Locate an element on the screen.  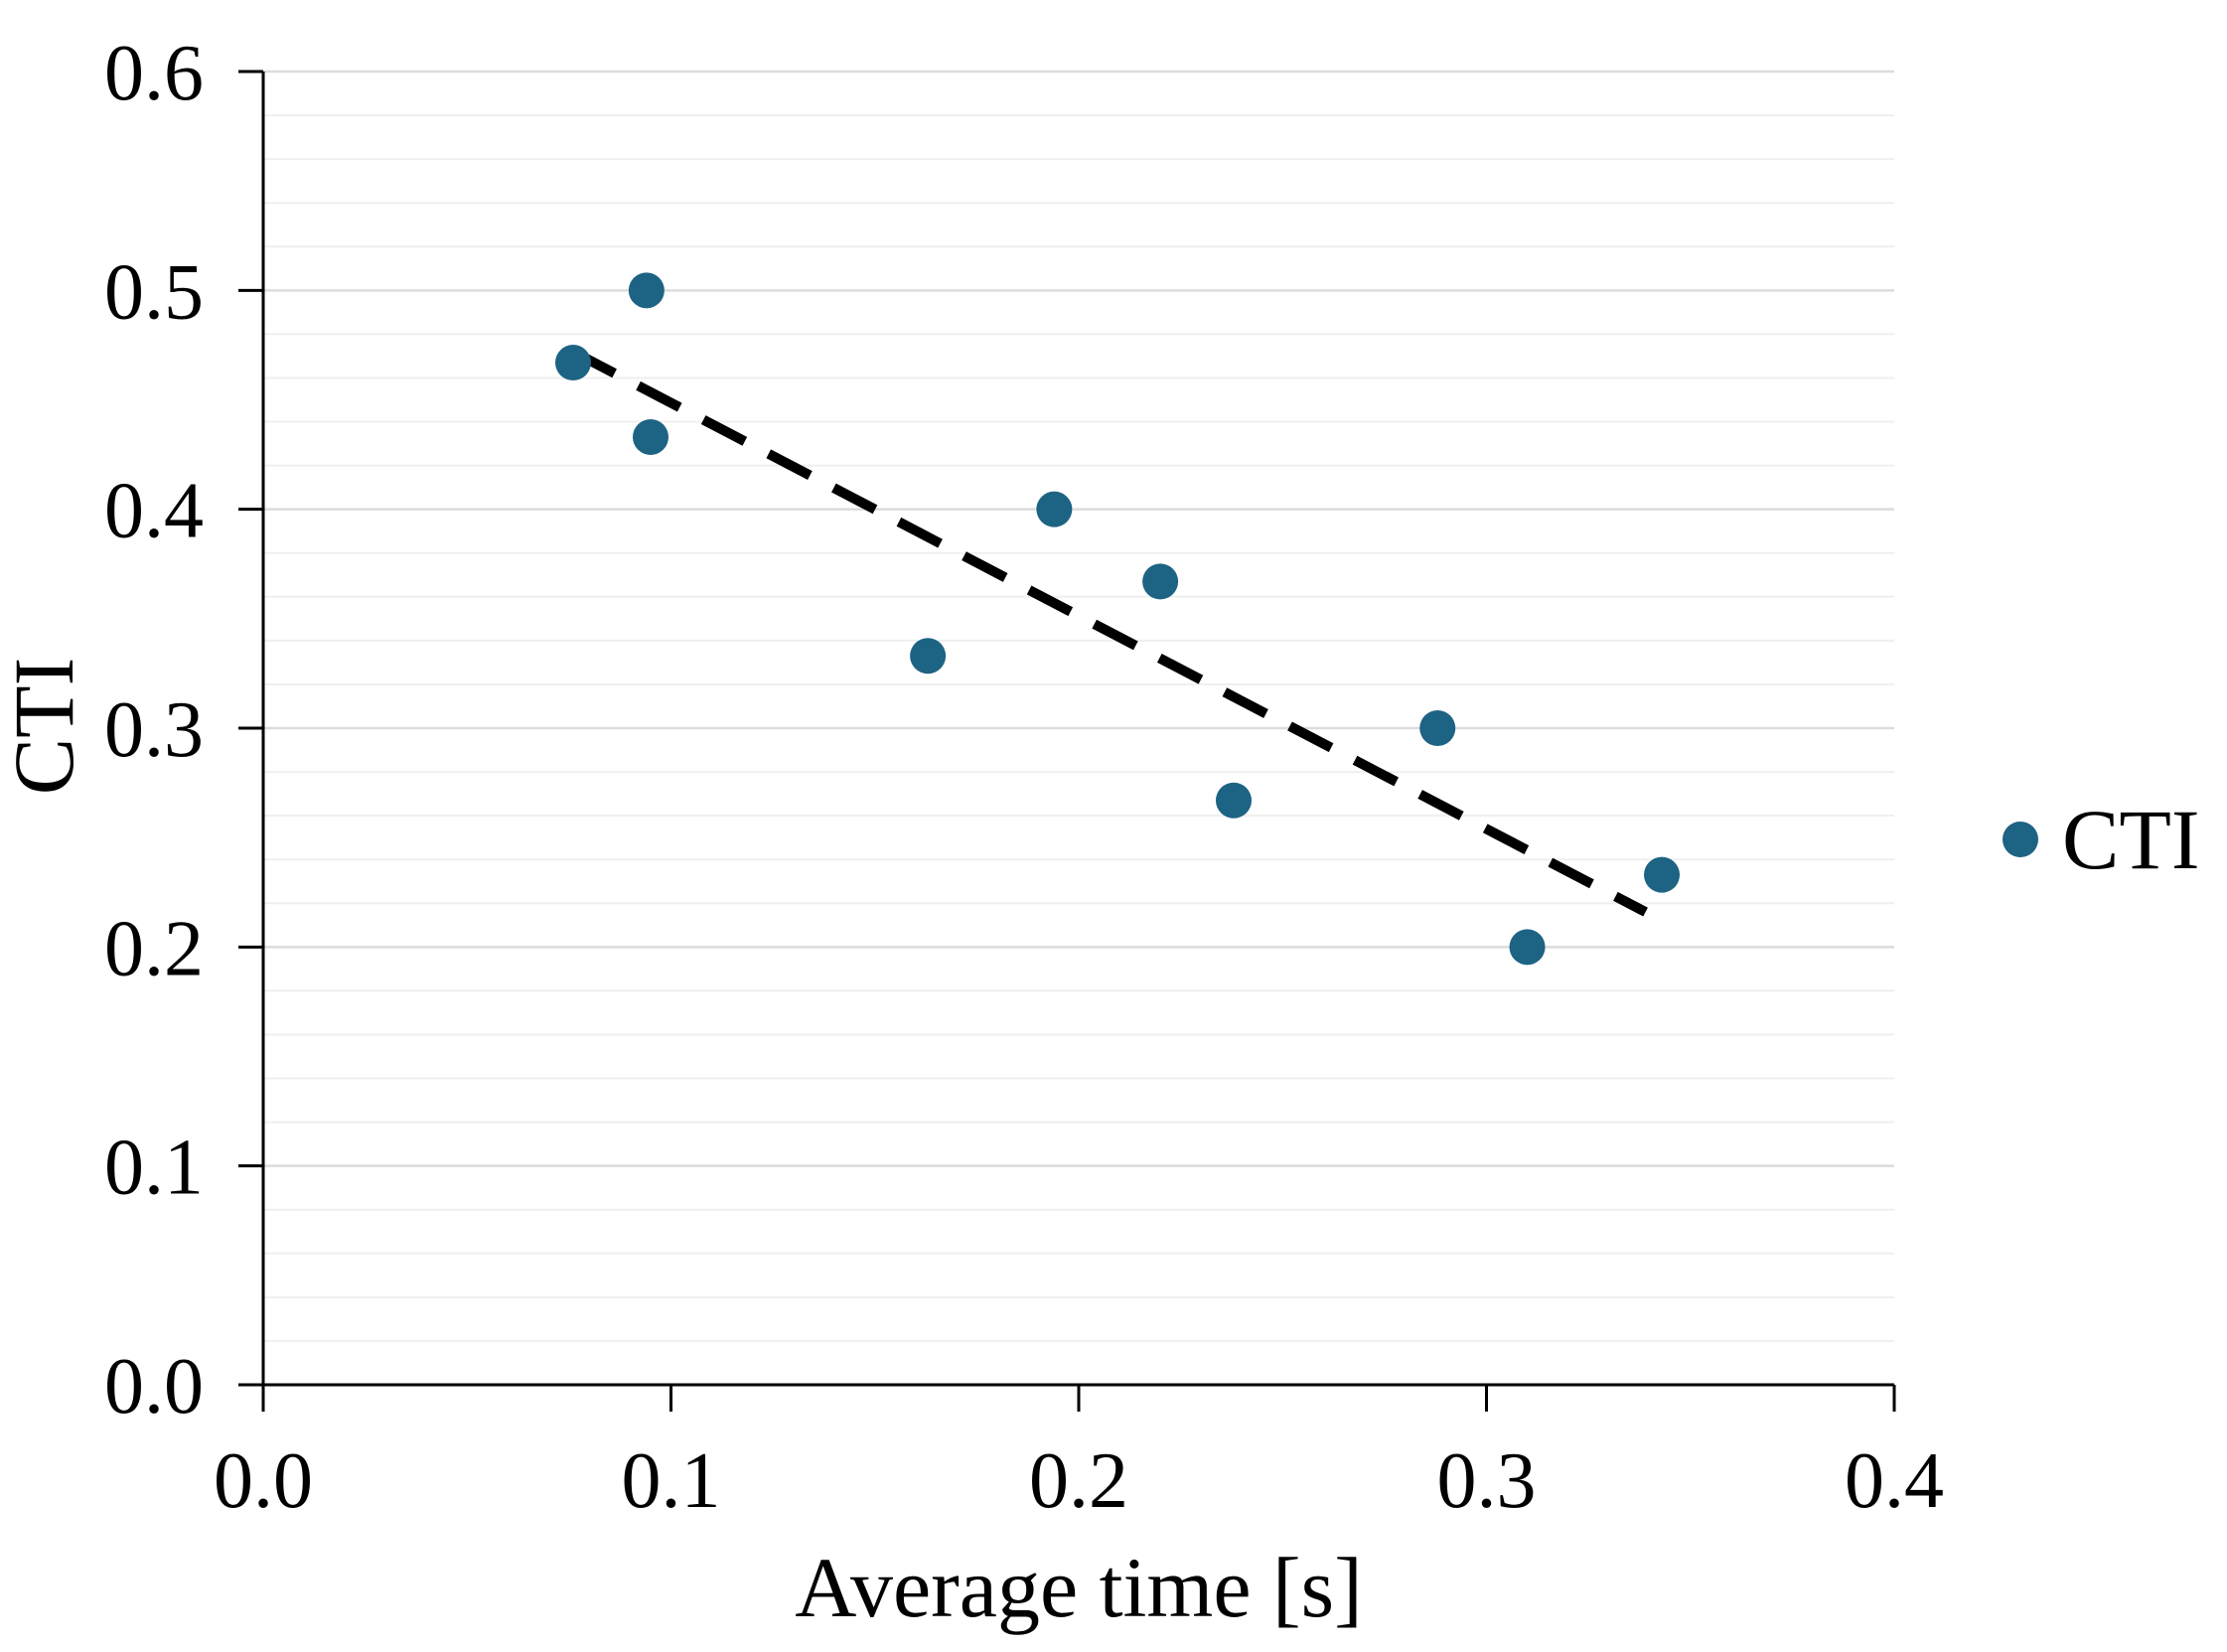
legend-marker-dot is located at coordinates (2021, 839).